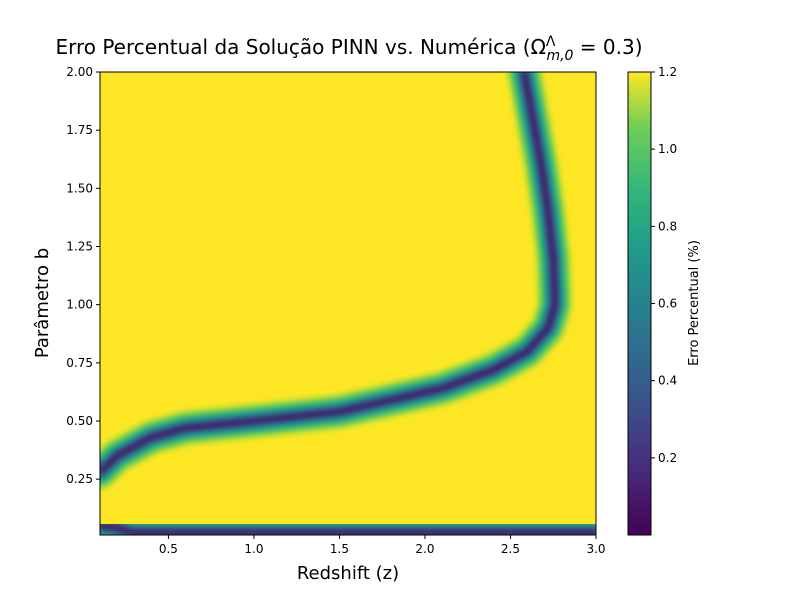  I want to click on y-tick-label: 1.00, so click(79, 305).